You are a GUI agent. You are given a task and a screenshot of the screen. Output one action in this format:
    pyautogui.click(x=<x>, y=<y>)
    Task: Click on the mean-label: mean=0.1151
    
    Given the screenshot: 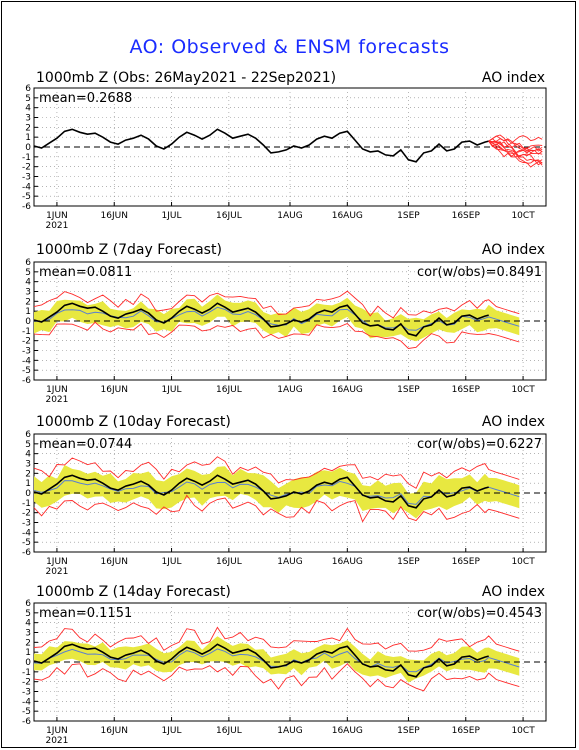 What is the action you would take?
    pyautogui.click(x=85, y=613)
    